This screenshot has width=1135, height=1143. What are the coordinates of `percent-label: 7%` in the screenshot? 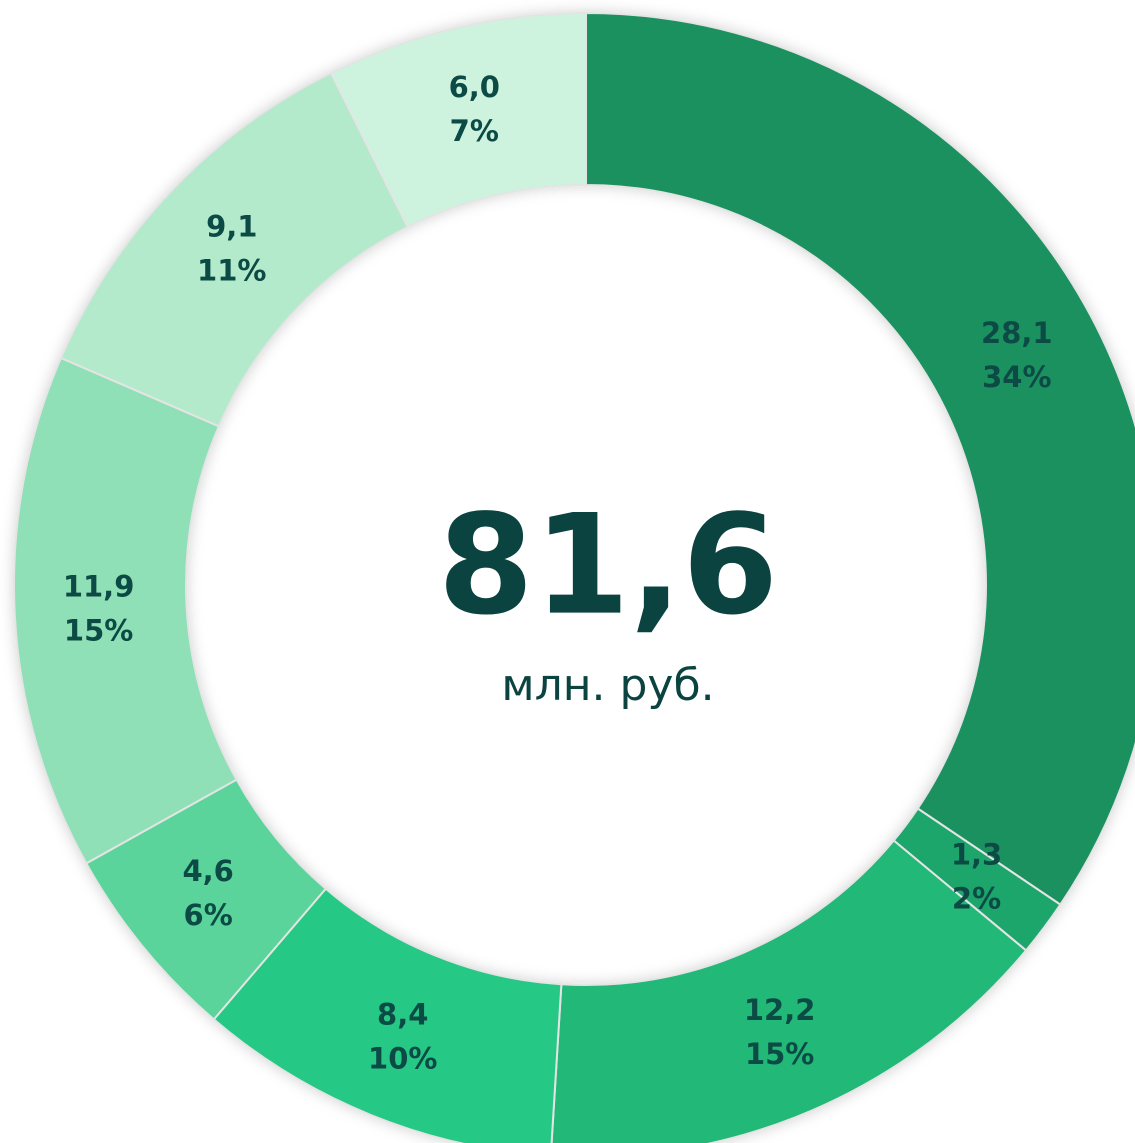 It's located at (474, 131).